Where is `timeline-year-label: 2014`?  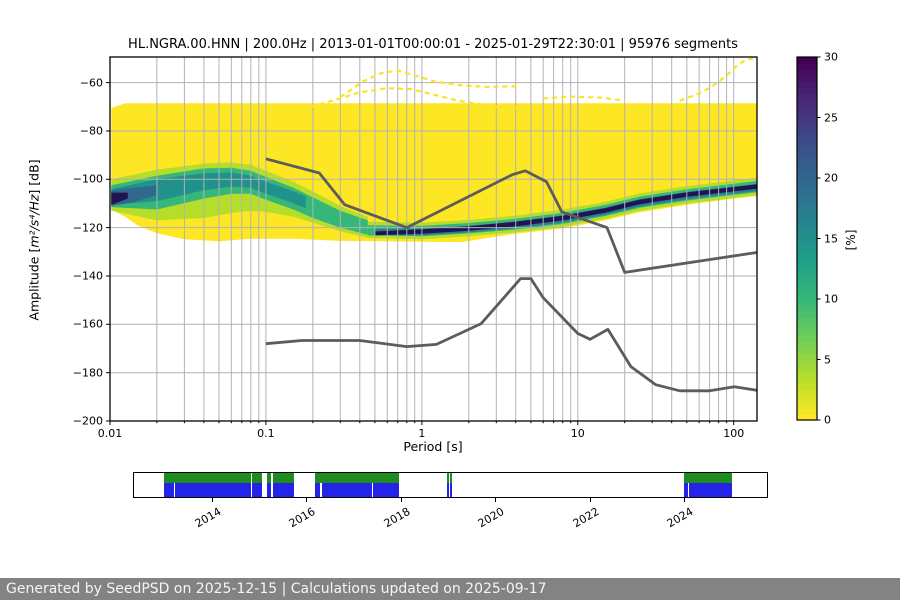
timeline-year-label: 2014 is located at coordinates (208, 518).